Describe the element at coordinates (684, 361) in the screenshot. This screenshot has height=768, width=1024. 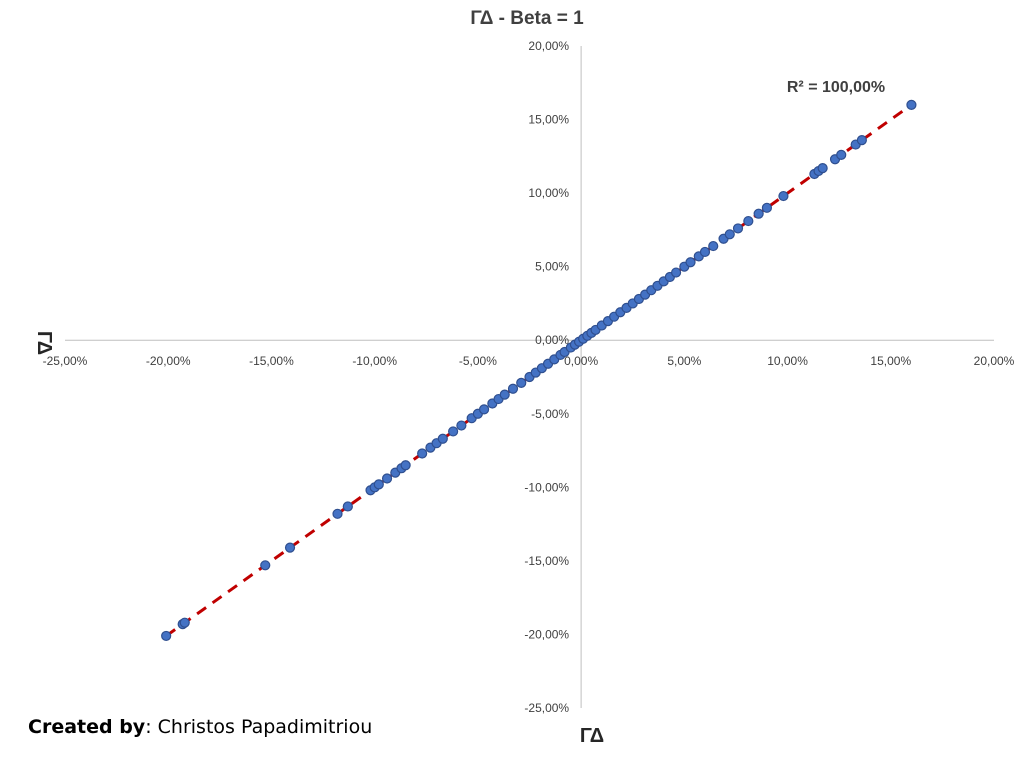
I see `x-tick-label: 5,00%` at that location.